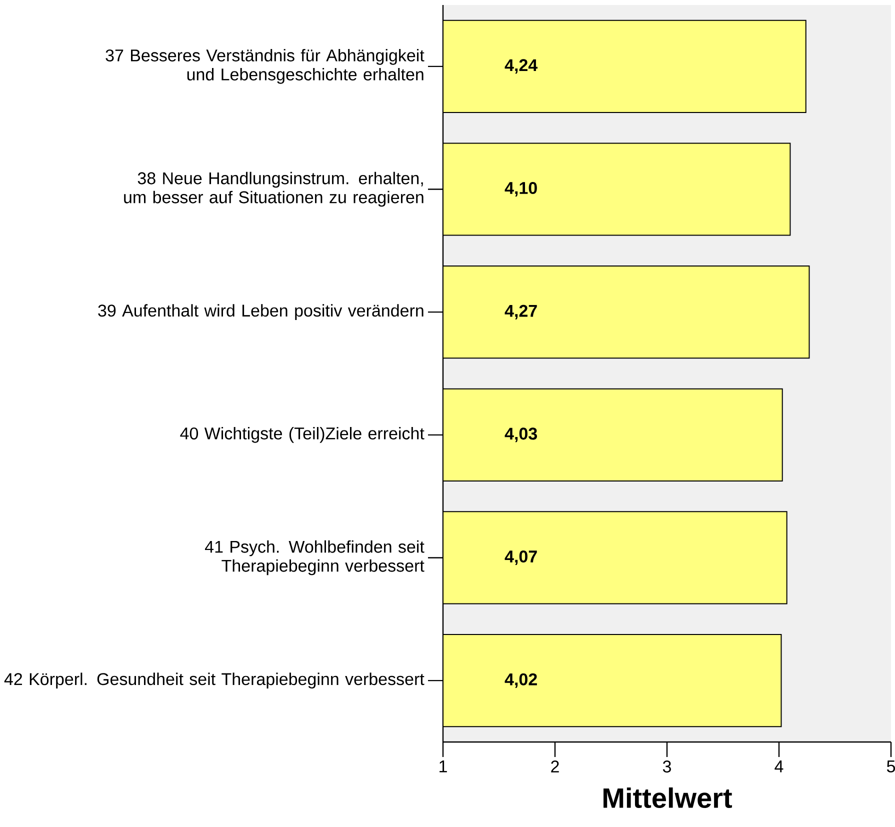 The height and width of the screenshot is (827, 895). What do you see at coordinates (890, 766) in the screenshot?
I see `x-tick-label: 5` at bounding box center [890, 766].